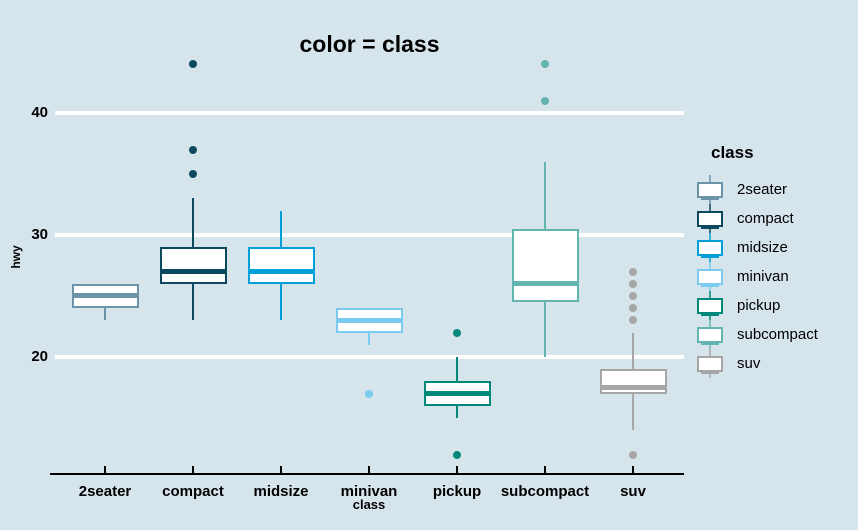 This screenshot has width=858, height=530. I want to click on legend-item-midsize: midsize, so click(757, 247).